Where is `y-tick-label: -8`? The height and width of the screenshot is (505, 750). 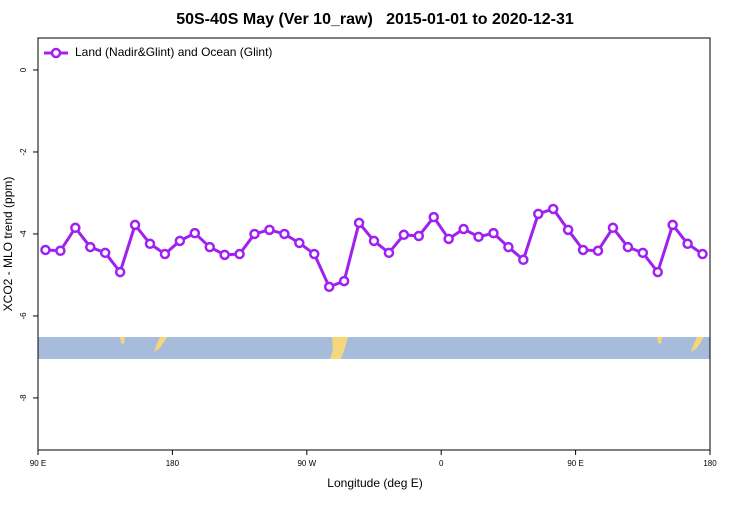
y-tick-label: -8 is located at coordinates (23, 398).